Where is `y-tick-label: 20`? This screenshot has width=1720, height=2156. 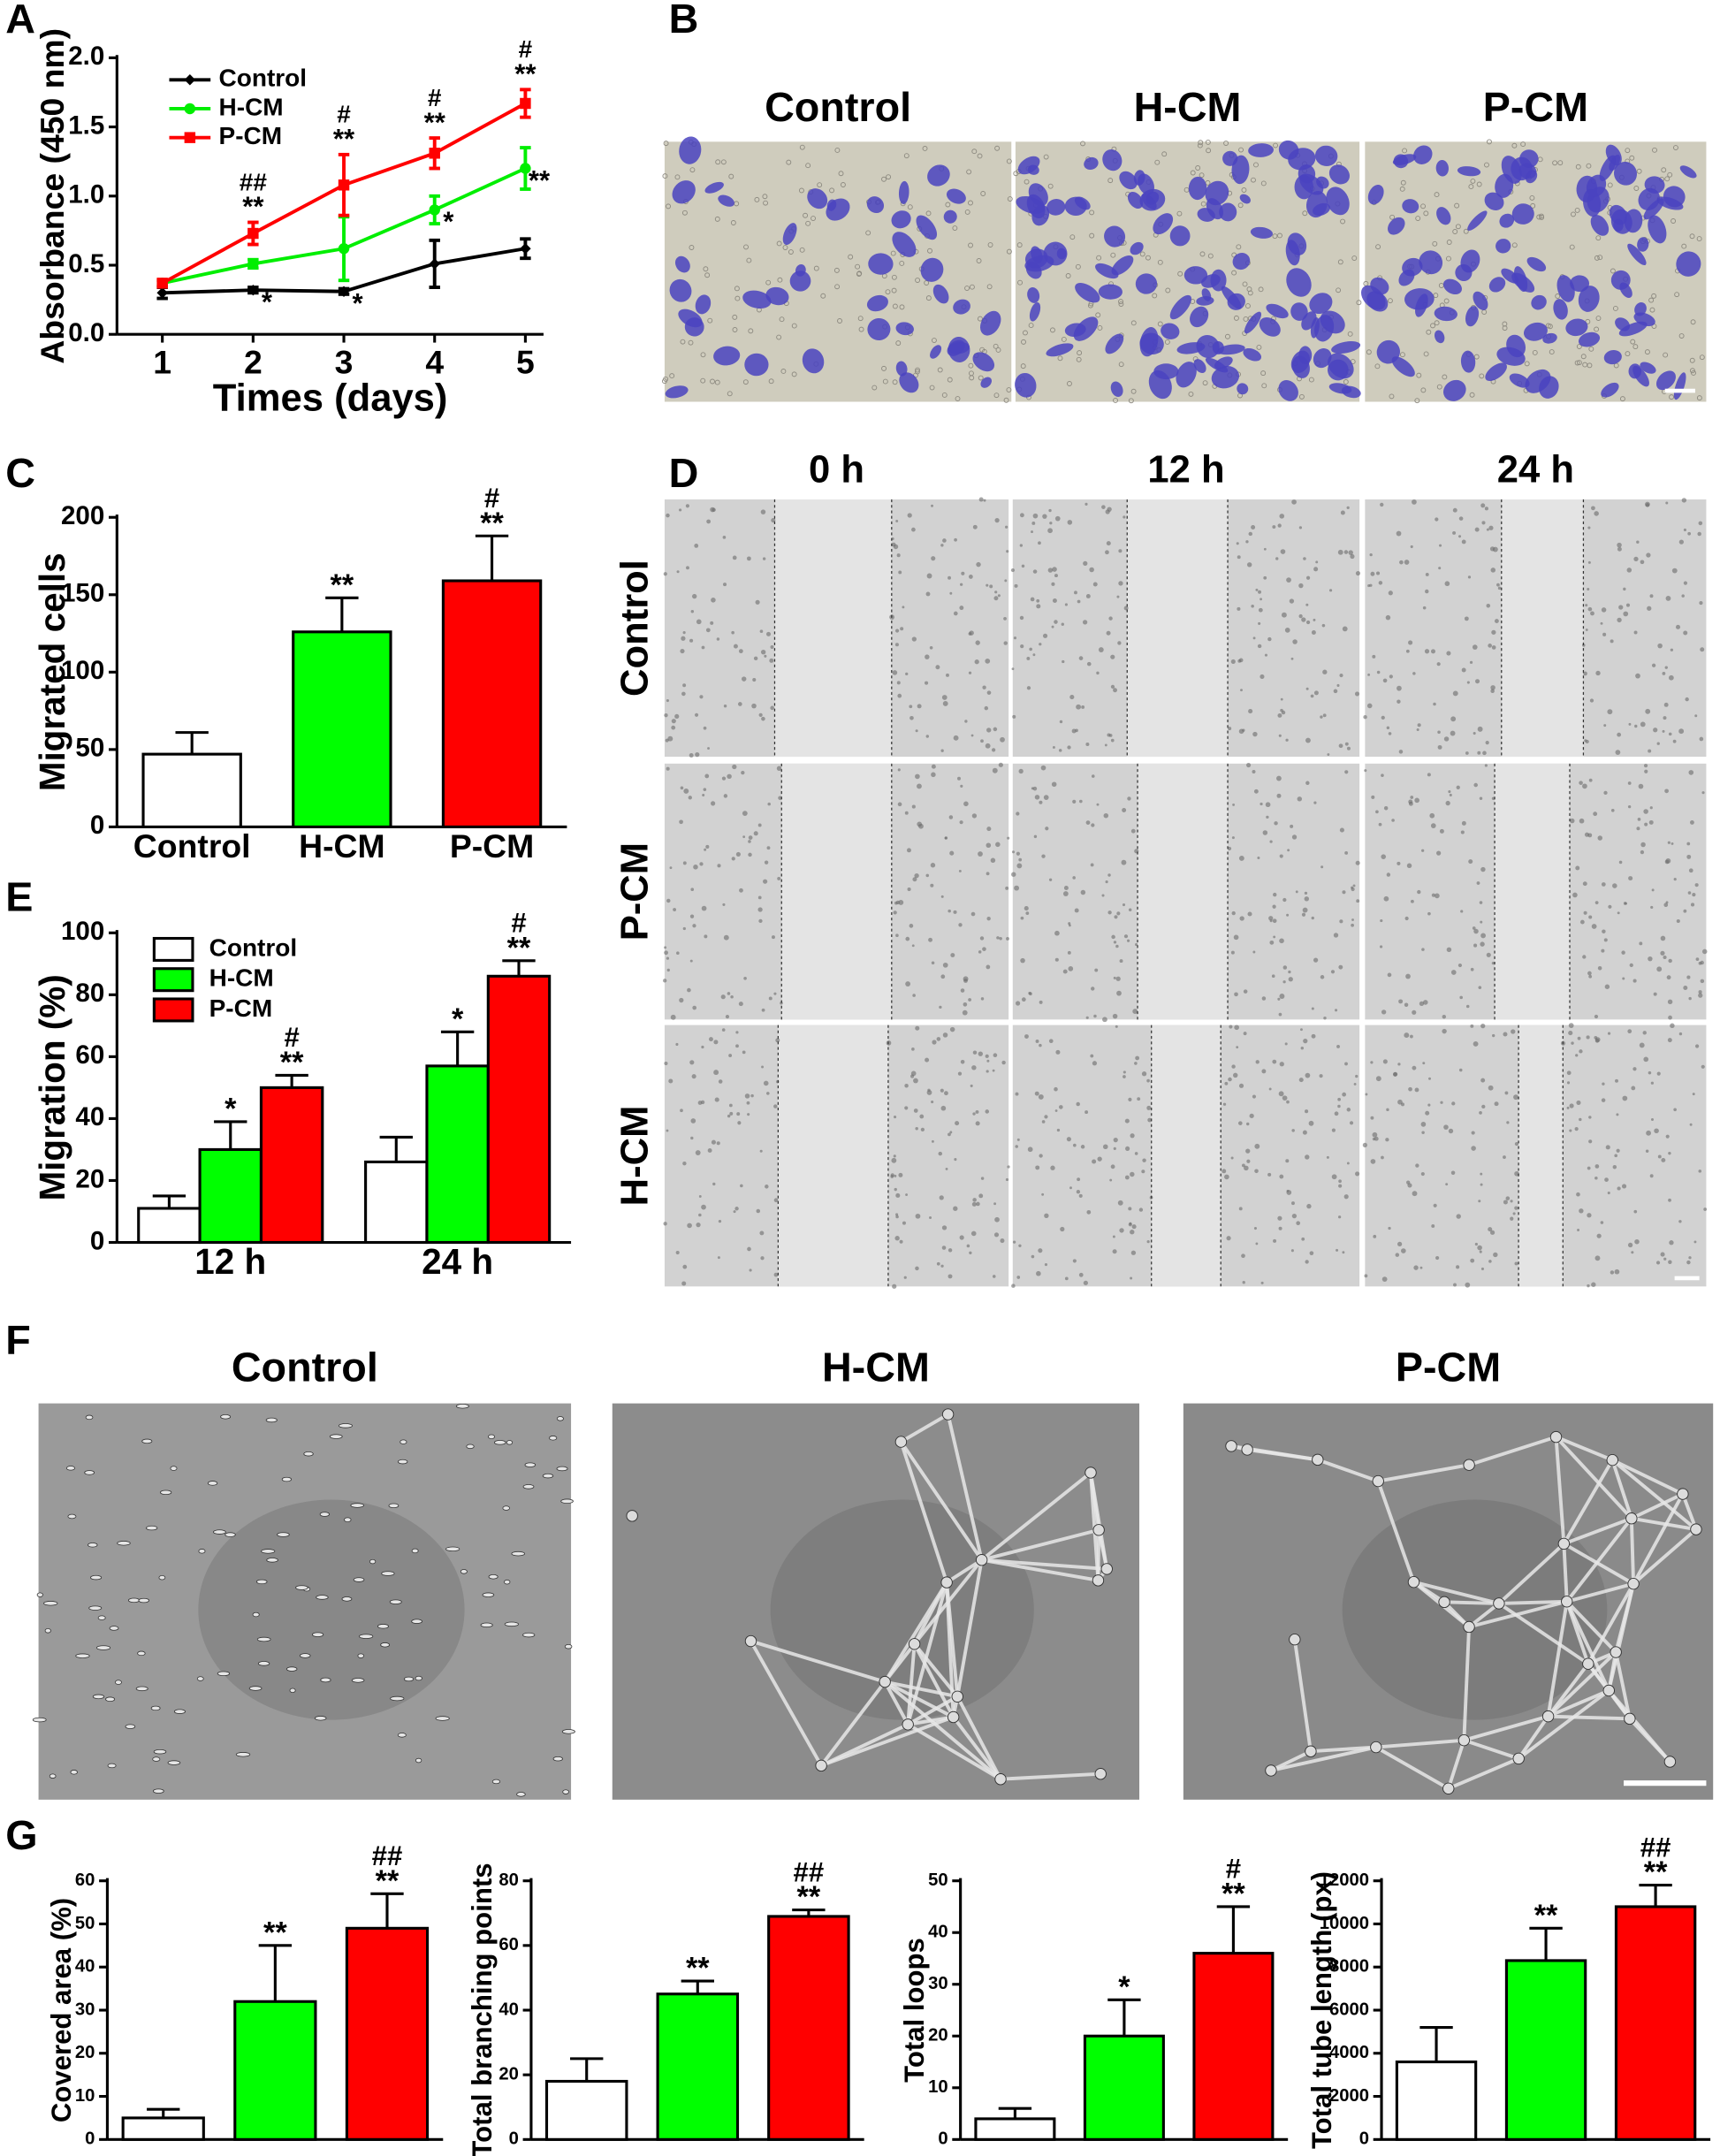
y-tick-label: 20 is located at coordinates (85, 2052).